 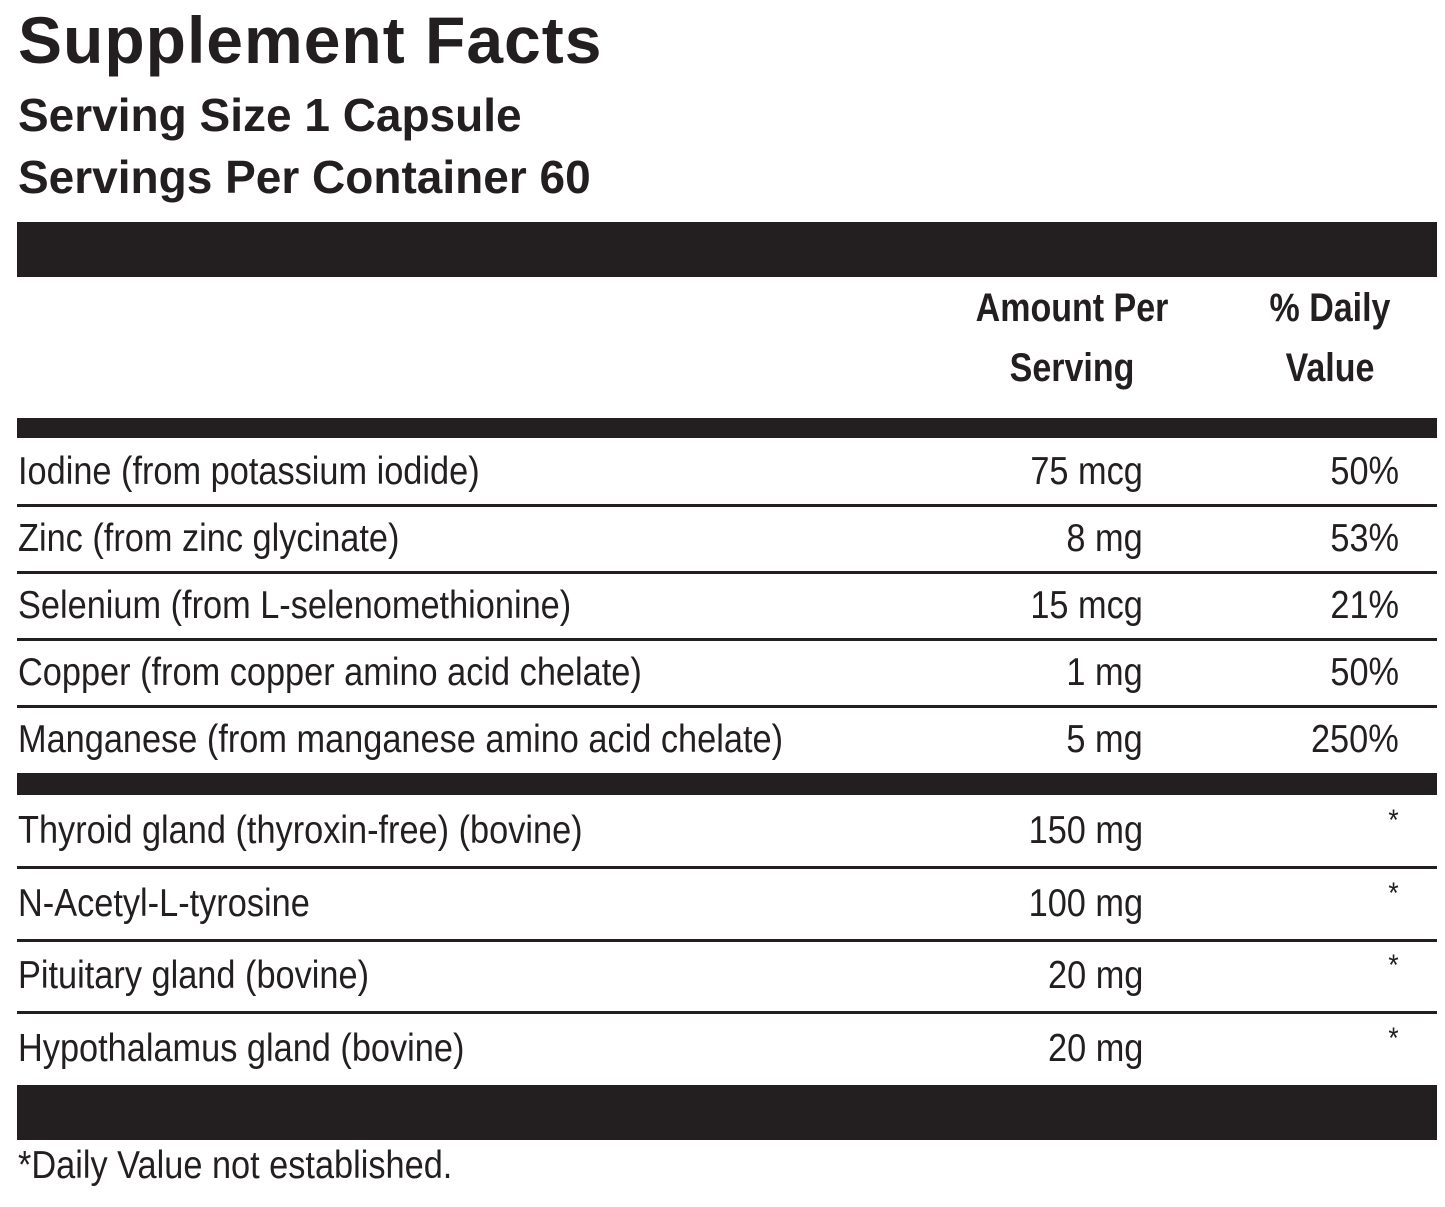 I want to click on daily-value: 250%, so click(x=1355, y=739).